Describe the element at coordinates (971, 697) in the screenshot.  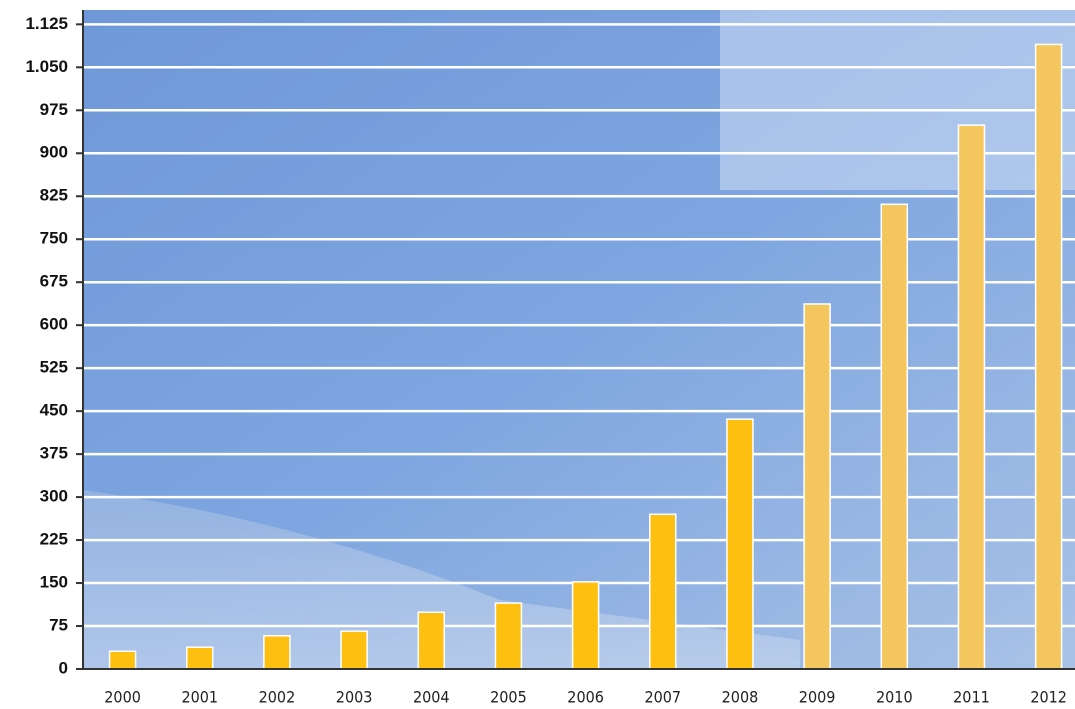
I see `x-tick-label: 2011` at that location.